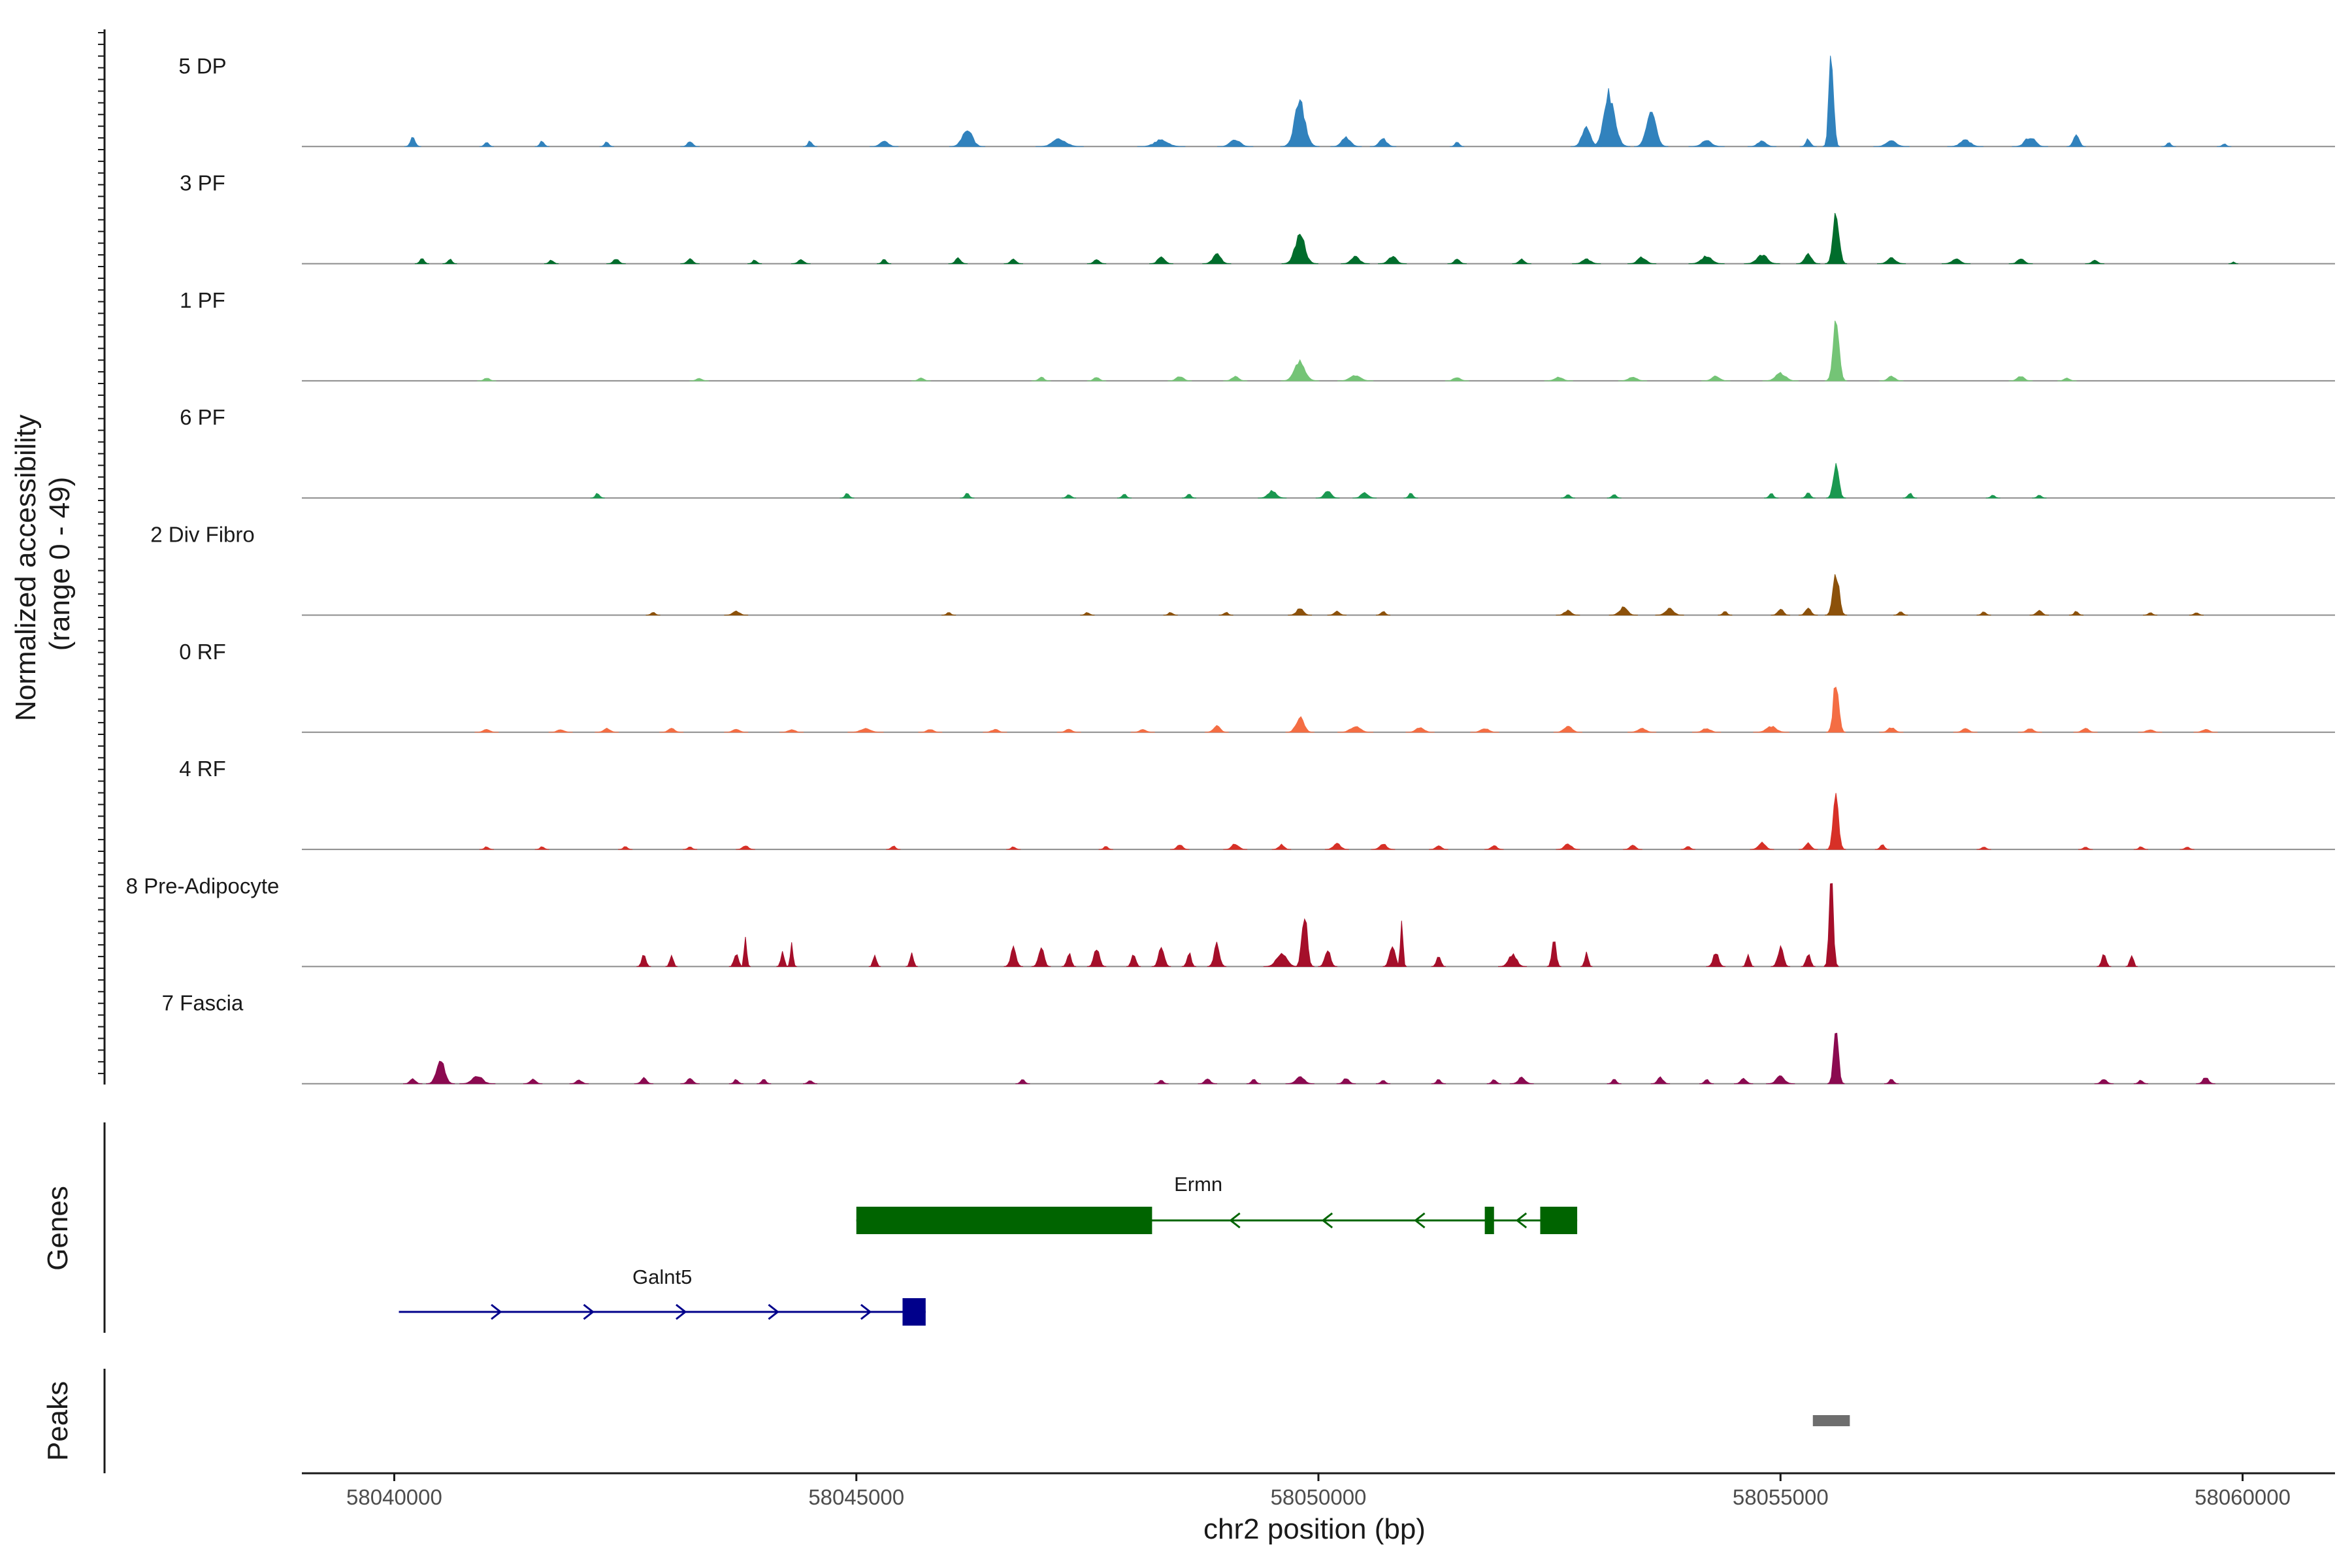  Describe the element at coordinates (810, 1227) in the screenshot. I see `genes-track: Genes Ermn Galnt5` at that location.